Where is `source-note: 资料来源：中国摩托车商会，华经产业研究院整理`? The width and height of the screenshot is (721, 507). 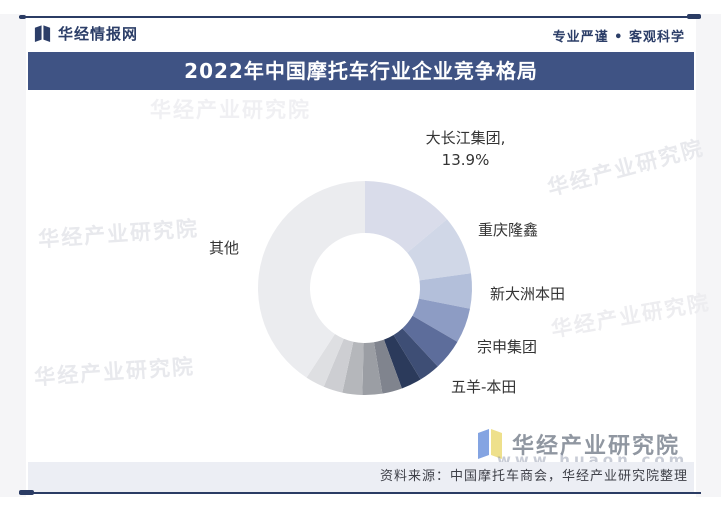
source-note: 资料来源：中国摩托车商会，华经产业研究院整理 is located at coordinates (361, 477).